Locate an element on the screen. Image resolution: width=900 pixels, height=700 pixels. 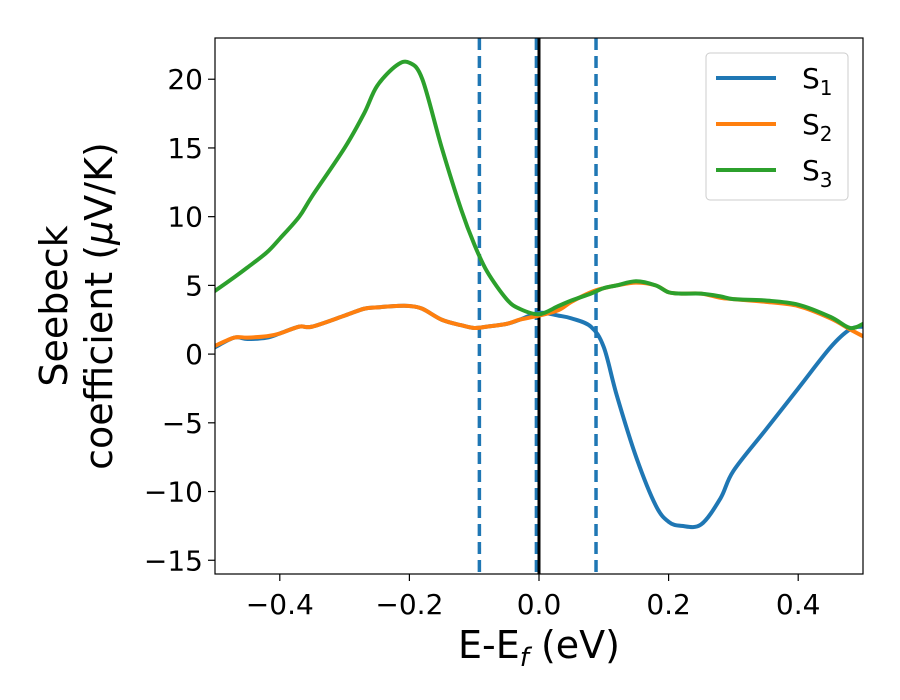
legend-box is located at coordinates (777, 126).